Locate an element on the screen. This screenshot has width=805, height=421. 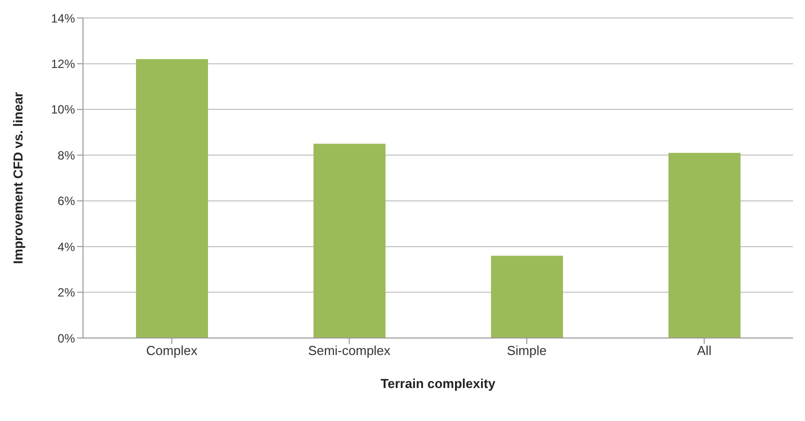
y-tick-label: 6% is located at coordinates (67, 201).